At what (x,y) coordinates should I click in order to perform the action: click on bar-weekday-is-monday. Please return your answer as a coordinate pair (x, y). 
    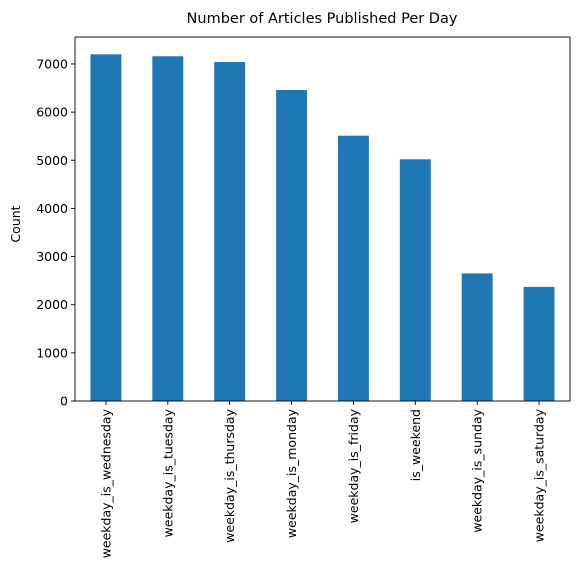
    Looking at the image, I should click on (292, 245).